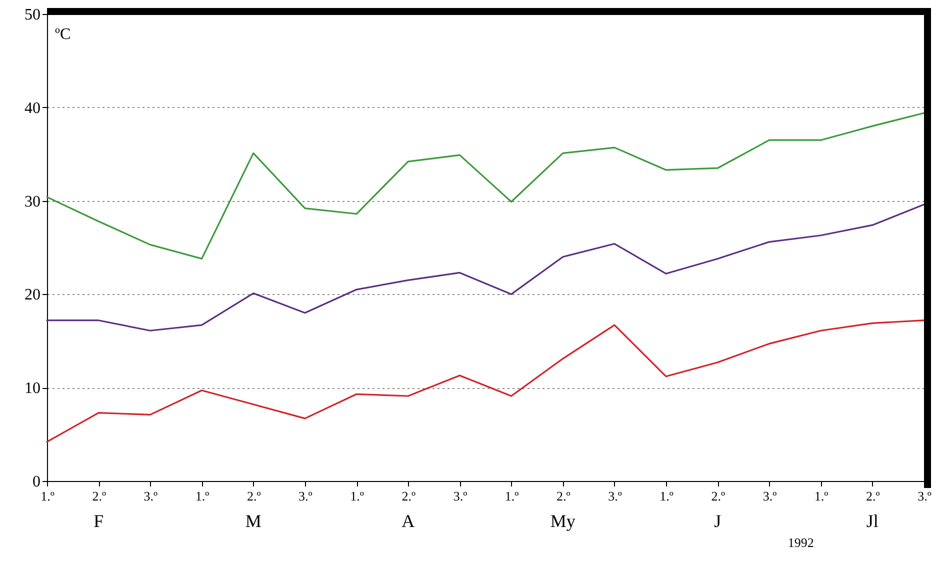 This screenshot has width=938, height=582. Describe the element at coordinates (563, 521) in the screenshot. I see `text: My` at that location.